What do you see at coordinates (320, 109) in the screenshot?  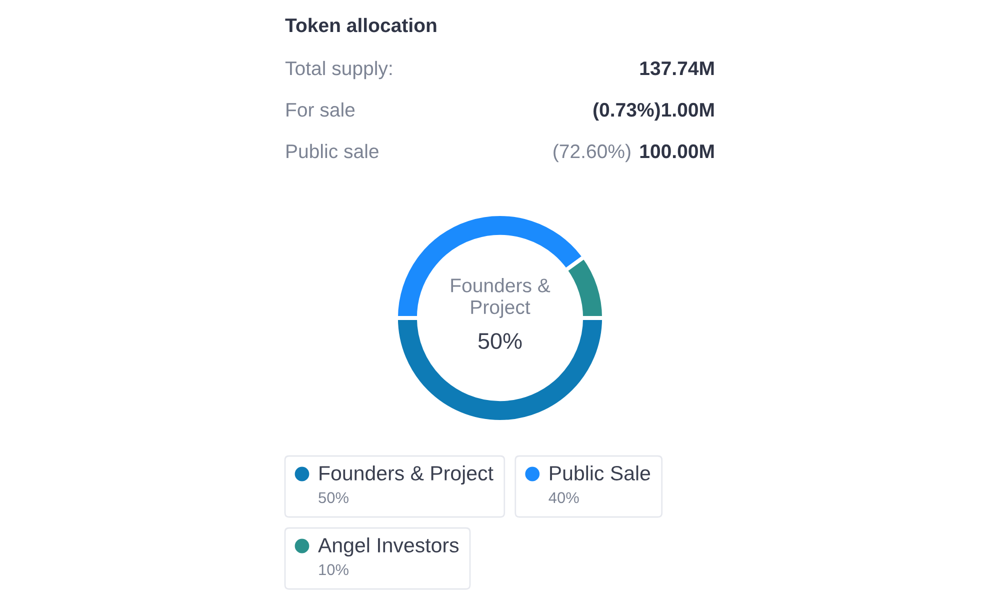 I see `text: For sale` at bounding box center [320, 109].